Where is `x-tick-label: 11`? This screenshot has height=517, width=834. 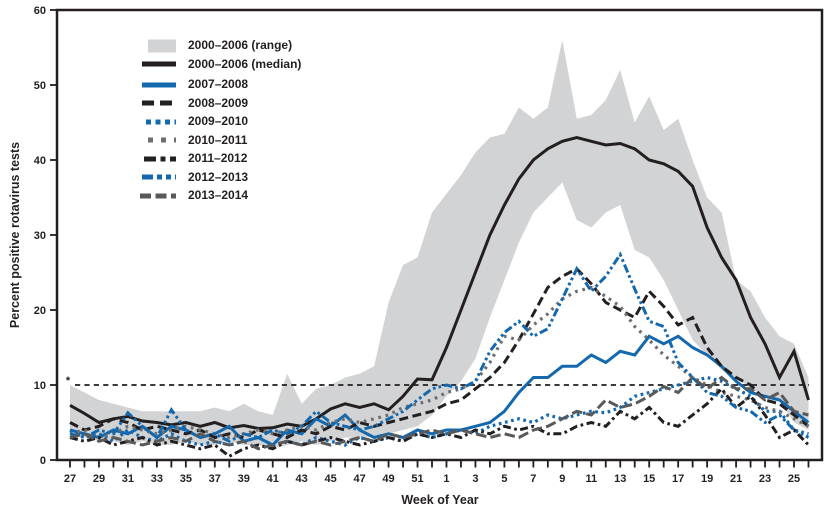
x-tick-label: 11 is located at coordinates (591, 479).